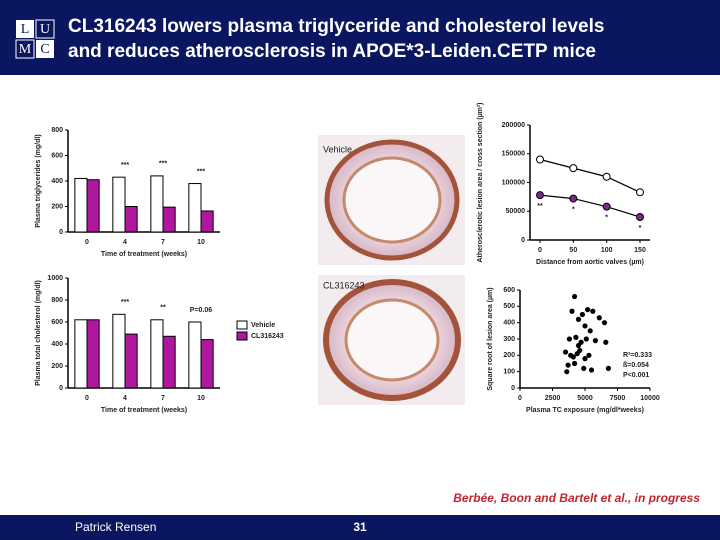  What do you see at coordinates (57, 130) in the screenshot?
I see `y-tick-label: 800` at bounding box center [57, 130].